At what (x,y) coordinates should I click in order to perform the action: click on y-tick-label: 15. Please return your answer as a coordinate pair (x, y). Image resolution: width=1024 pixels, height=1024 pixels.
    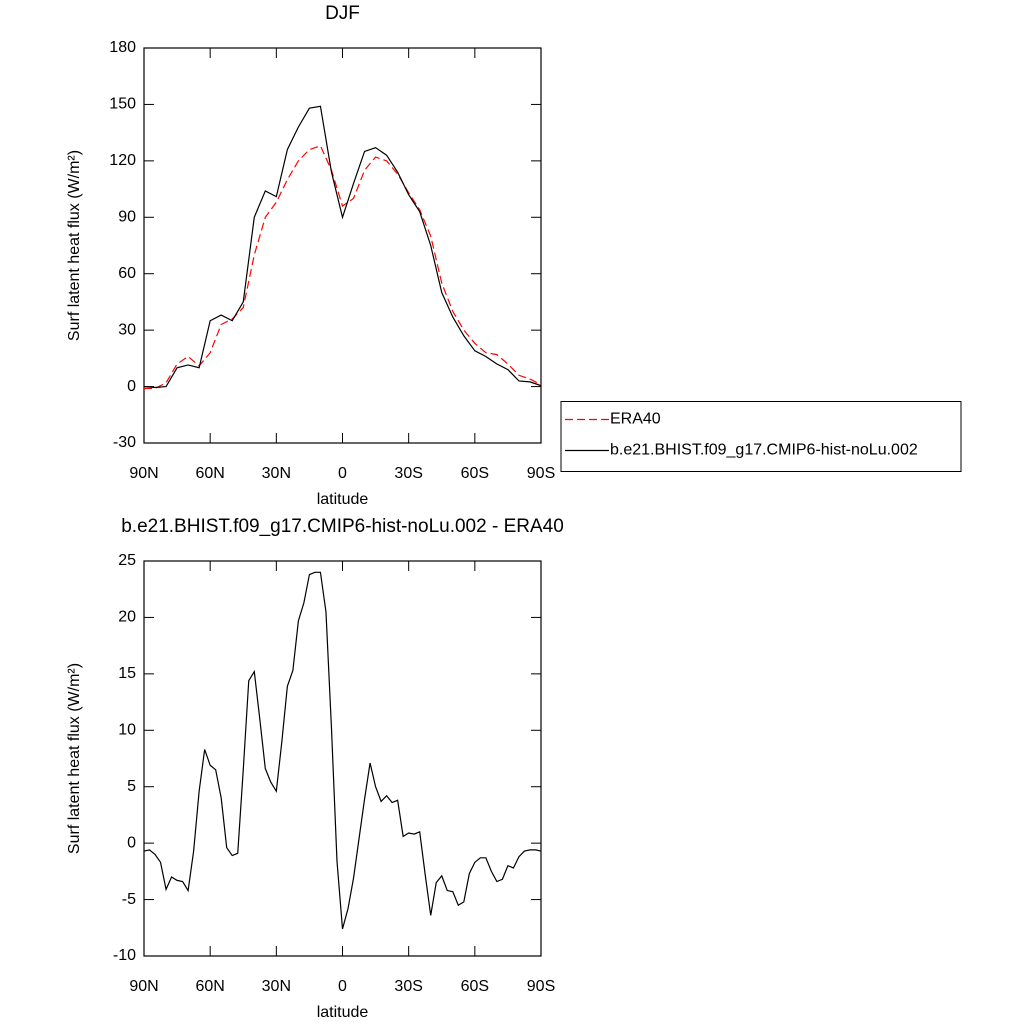
    Looking at the image, I should click on (127, 673).